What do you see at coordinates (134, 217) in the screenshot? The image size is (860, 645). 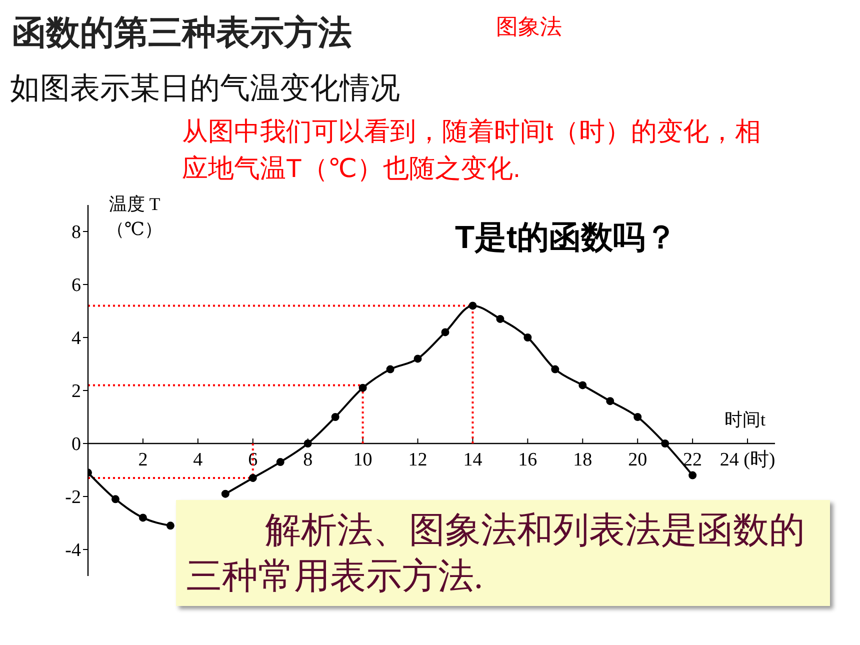 I see `y-axis-title: 温度 T （℃）` at bounding box center [134, 217].